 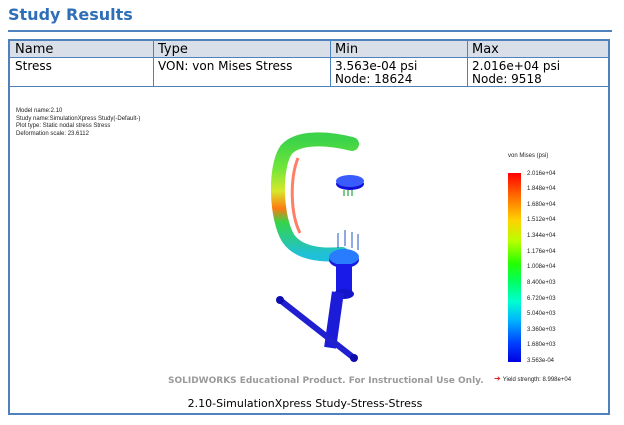 I want to click on legend-label: 2.016e+04, so click(x=541, y=174).